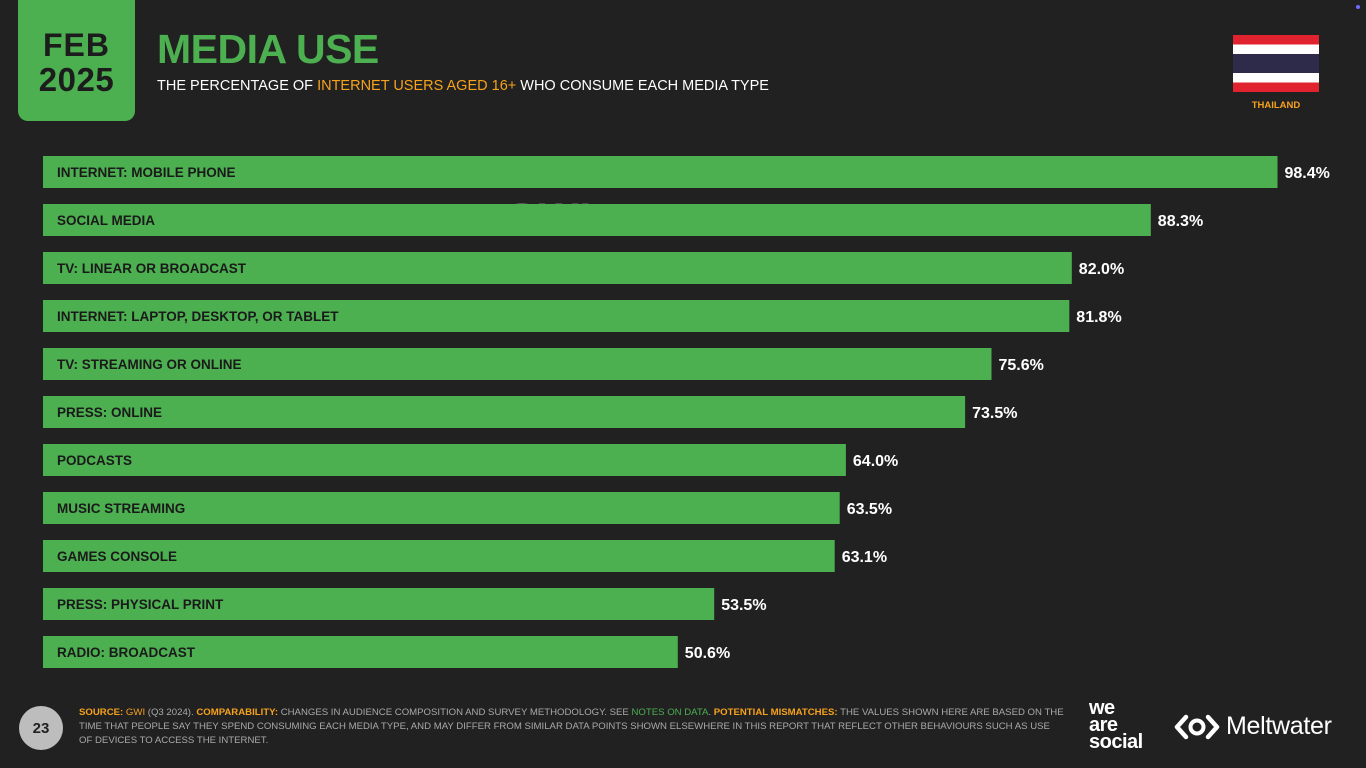 The width and height of the screenshot is (1366, 768). What do you see at coordinates (268, 49) in the screenshot?
I see `page-title: MEDIA USE` at bounding box center [268, 49].